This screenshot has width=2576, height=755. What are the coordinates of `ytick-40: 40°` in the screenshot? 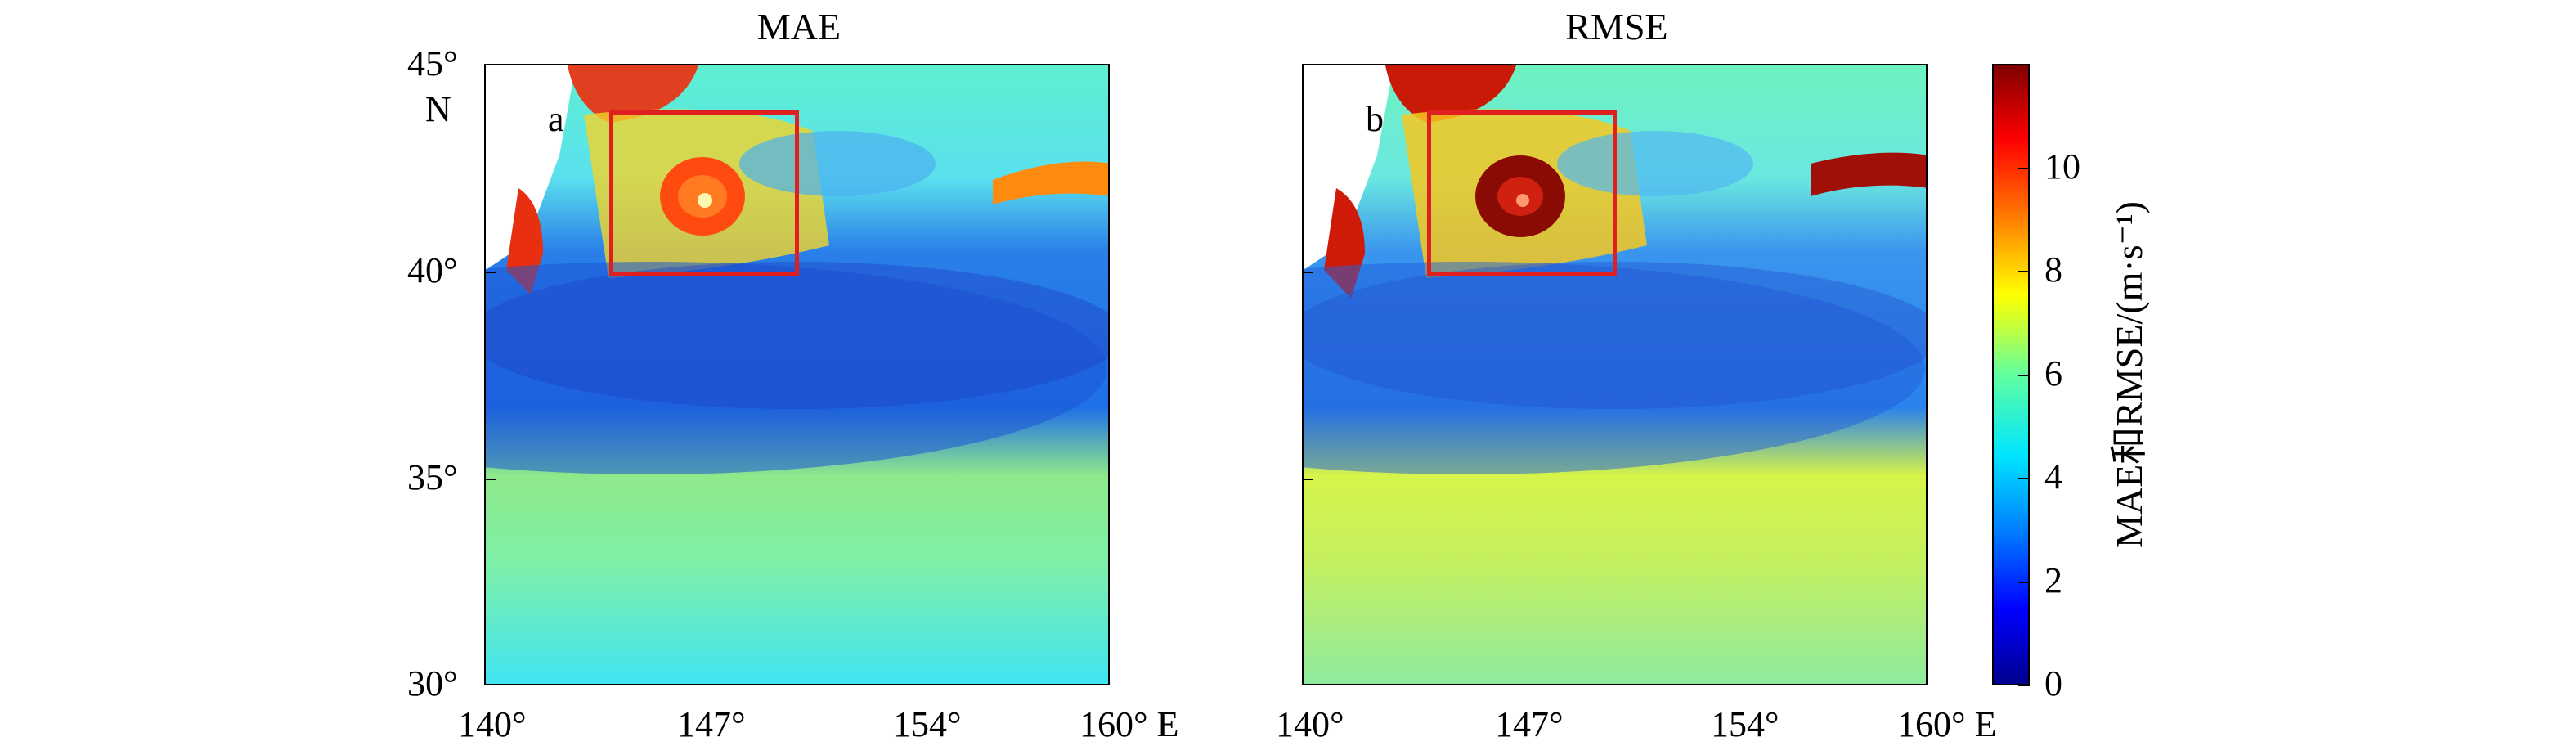 It's located at (432, 270).